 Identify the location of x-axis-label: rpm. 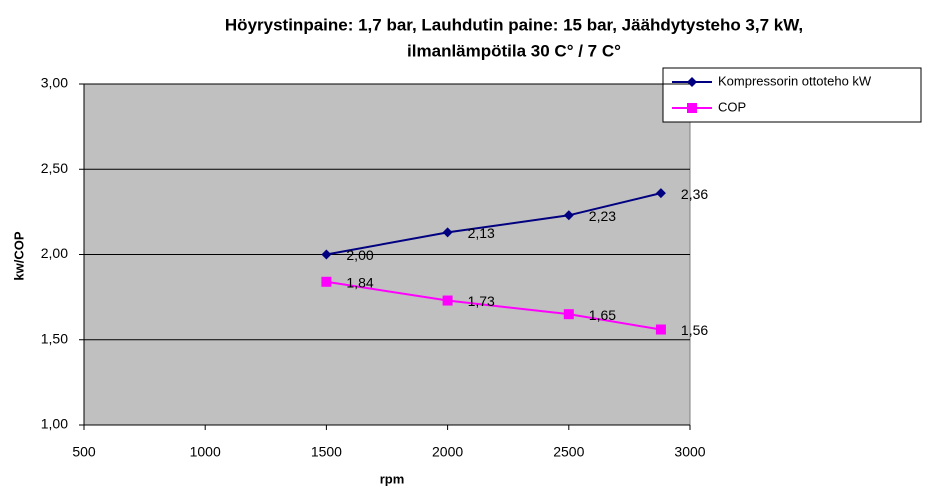
(392, 478).